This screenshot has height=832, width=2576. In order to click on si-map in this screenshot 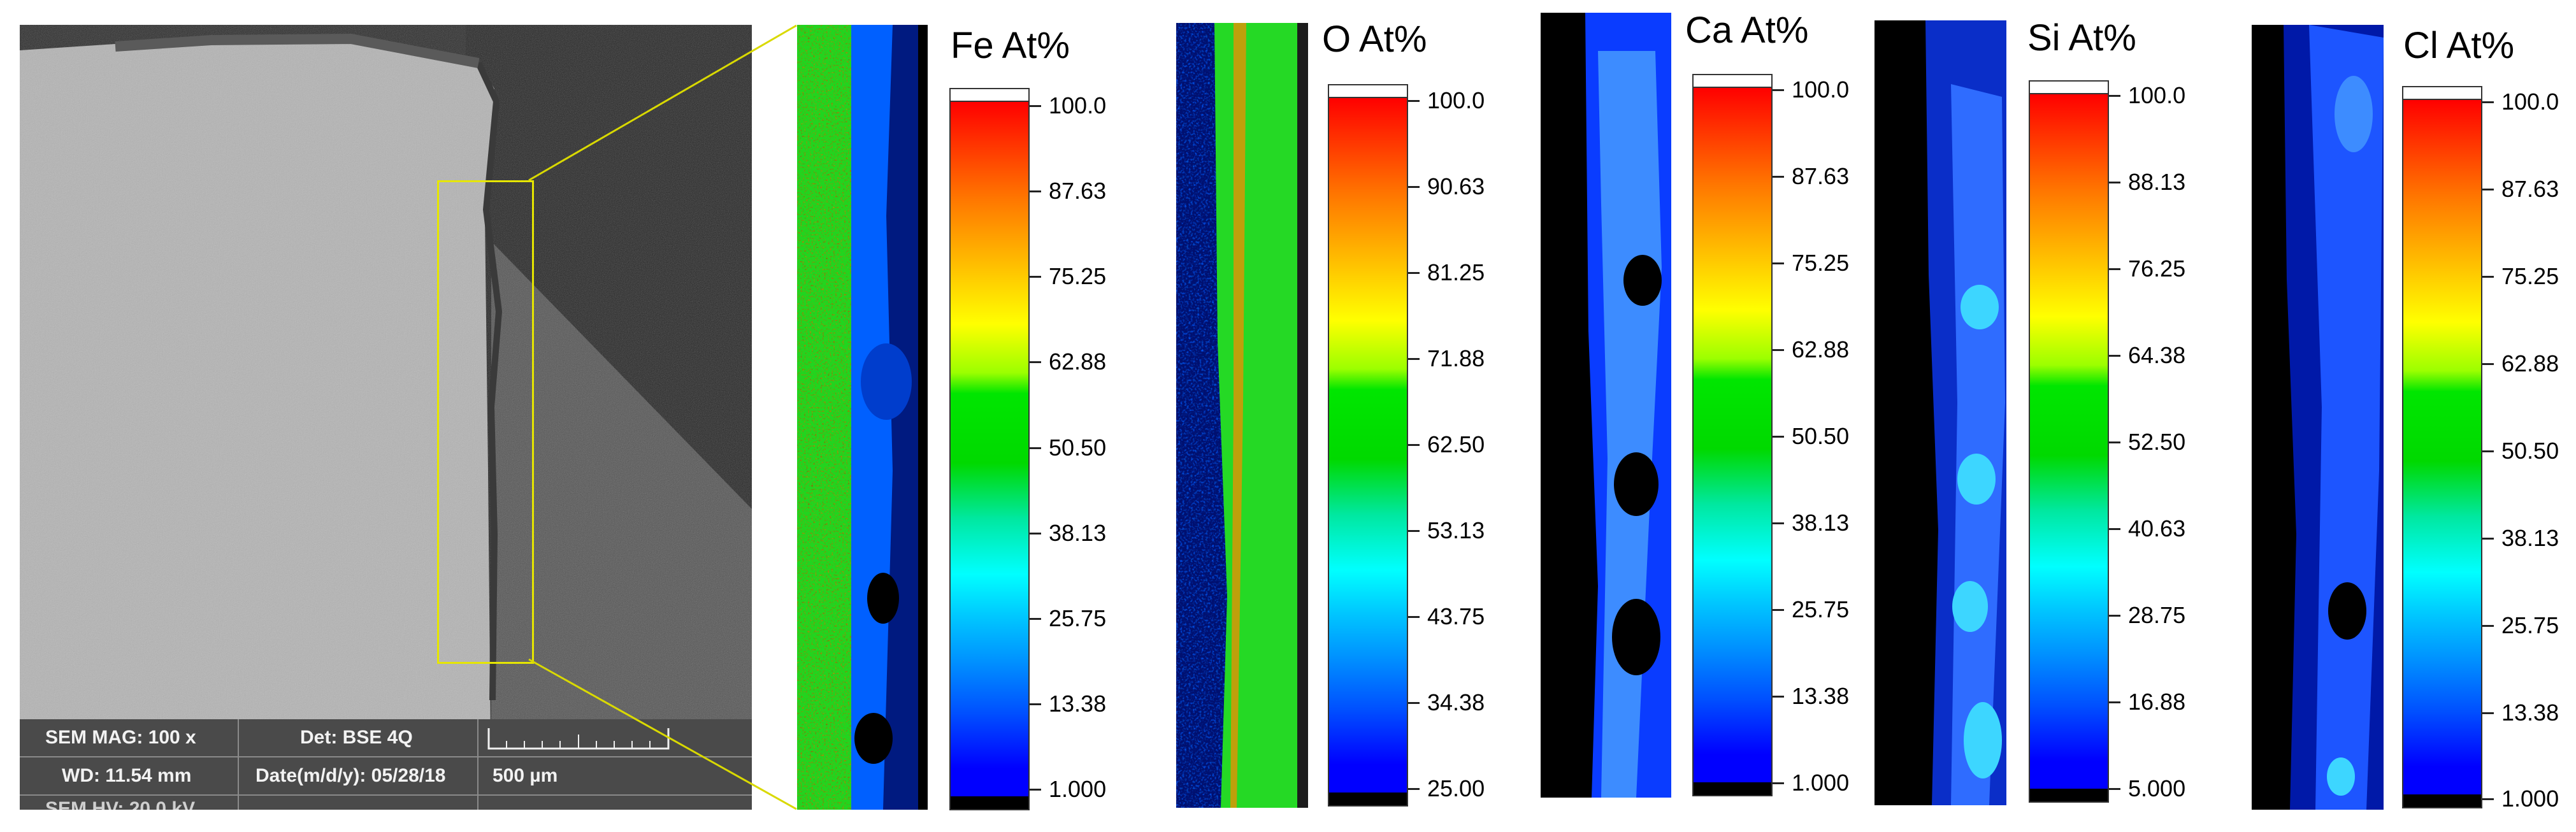, I will do `click(1940, 412)`.